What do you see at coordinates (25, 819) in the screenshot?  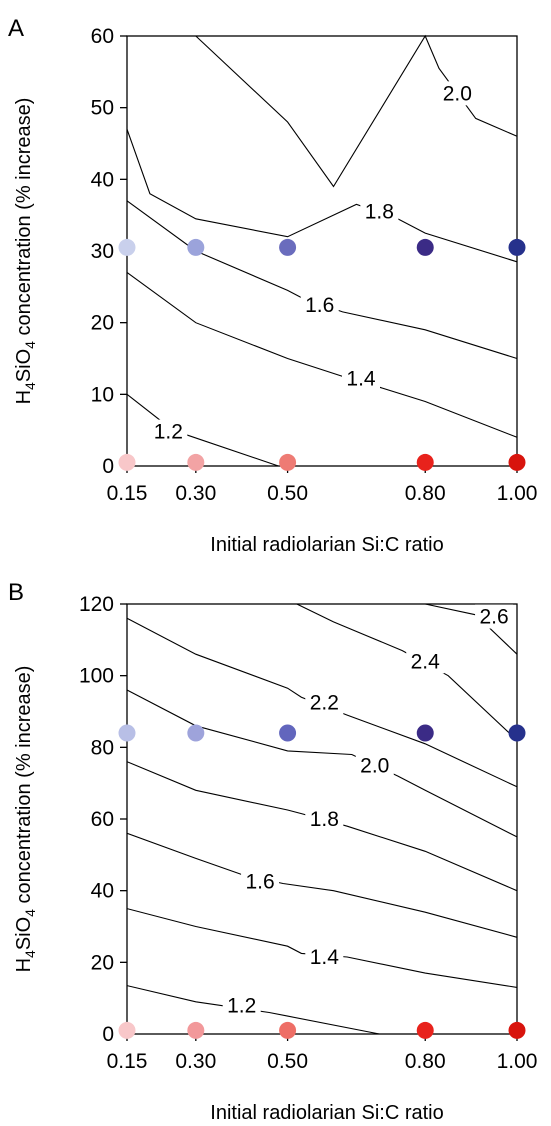 I see `y-axis-label-b: H4SiO4 concentration (% increase)` at bounding box center [25, 819].